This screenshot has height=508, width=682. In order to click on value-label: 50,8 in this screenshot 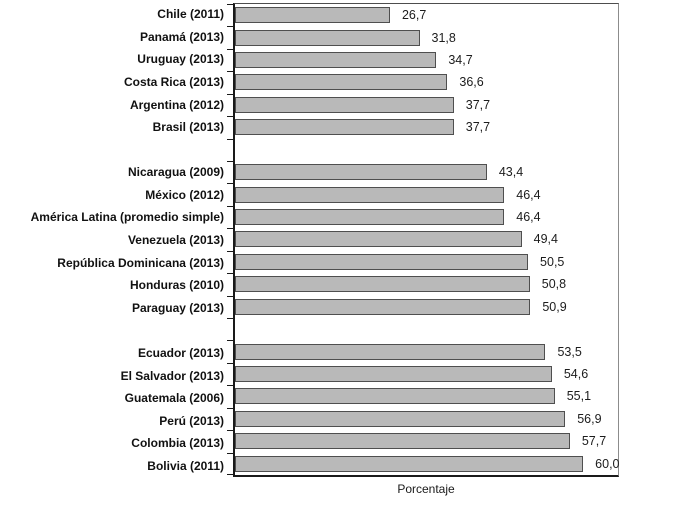, I will do `click(554, 284)`.